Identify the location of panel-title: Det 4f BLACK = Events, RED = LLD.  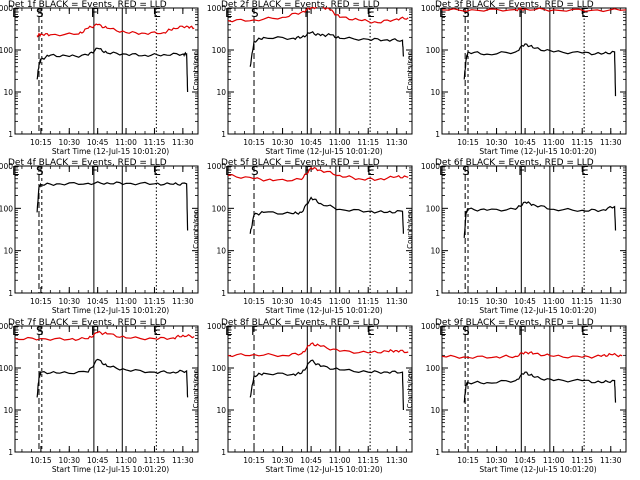
(87, 163).